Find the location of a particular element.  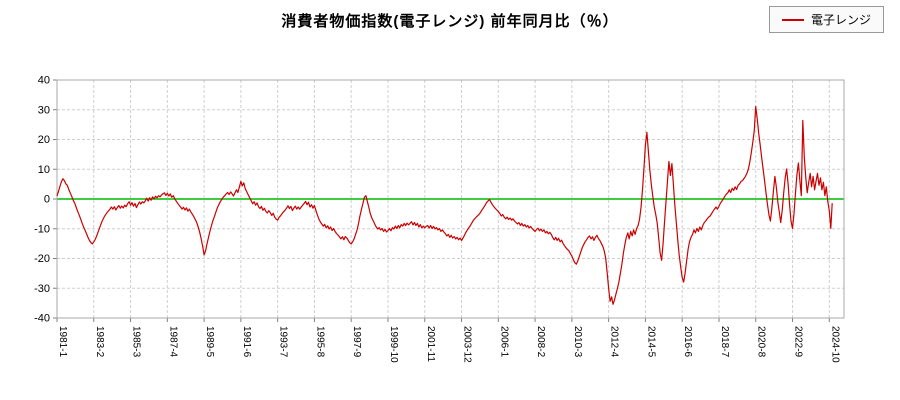

legend: 電子レンジ is located at coordinates (826, 19).